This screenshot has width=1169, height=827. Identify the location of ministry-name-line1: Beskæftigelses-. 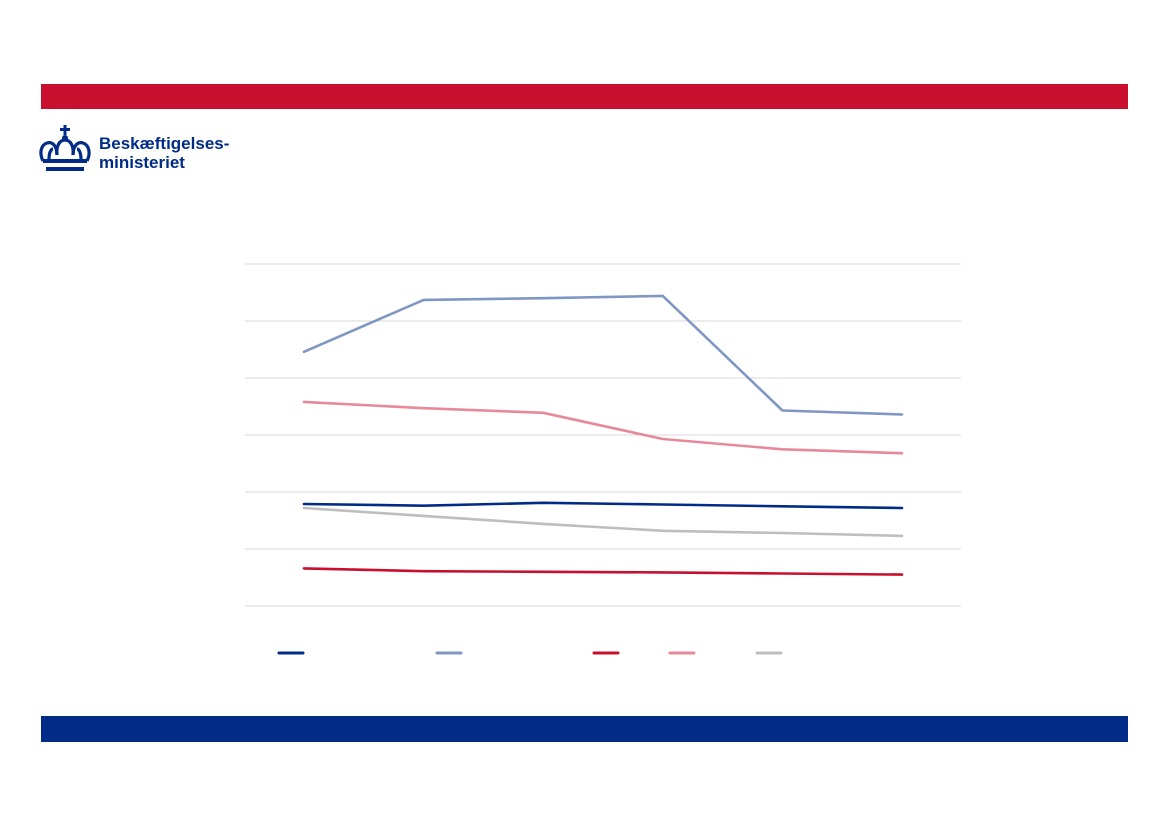
(164, 143).